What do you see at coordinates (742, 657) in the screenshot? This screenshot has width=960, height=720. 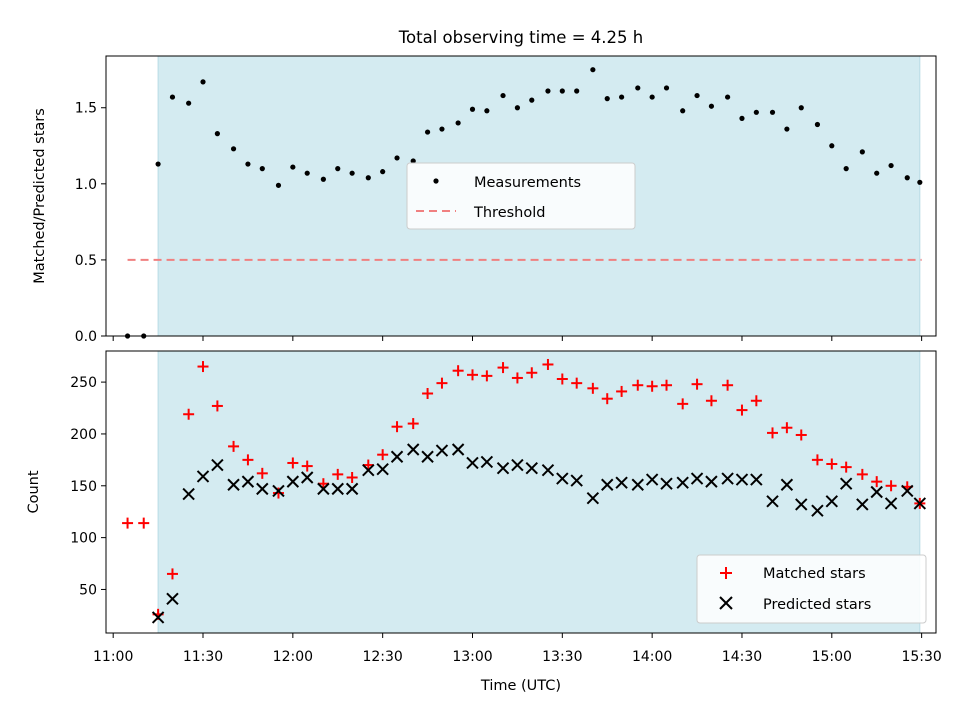 I see `x-tick-label: 14:30` at bounding box center [742, 657].